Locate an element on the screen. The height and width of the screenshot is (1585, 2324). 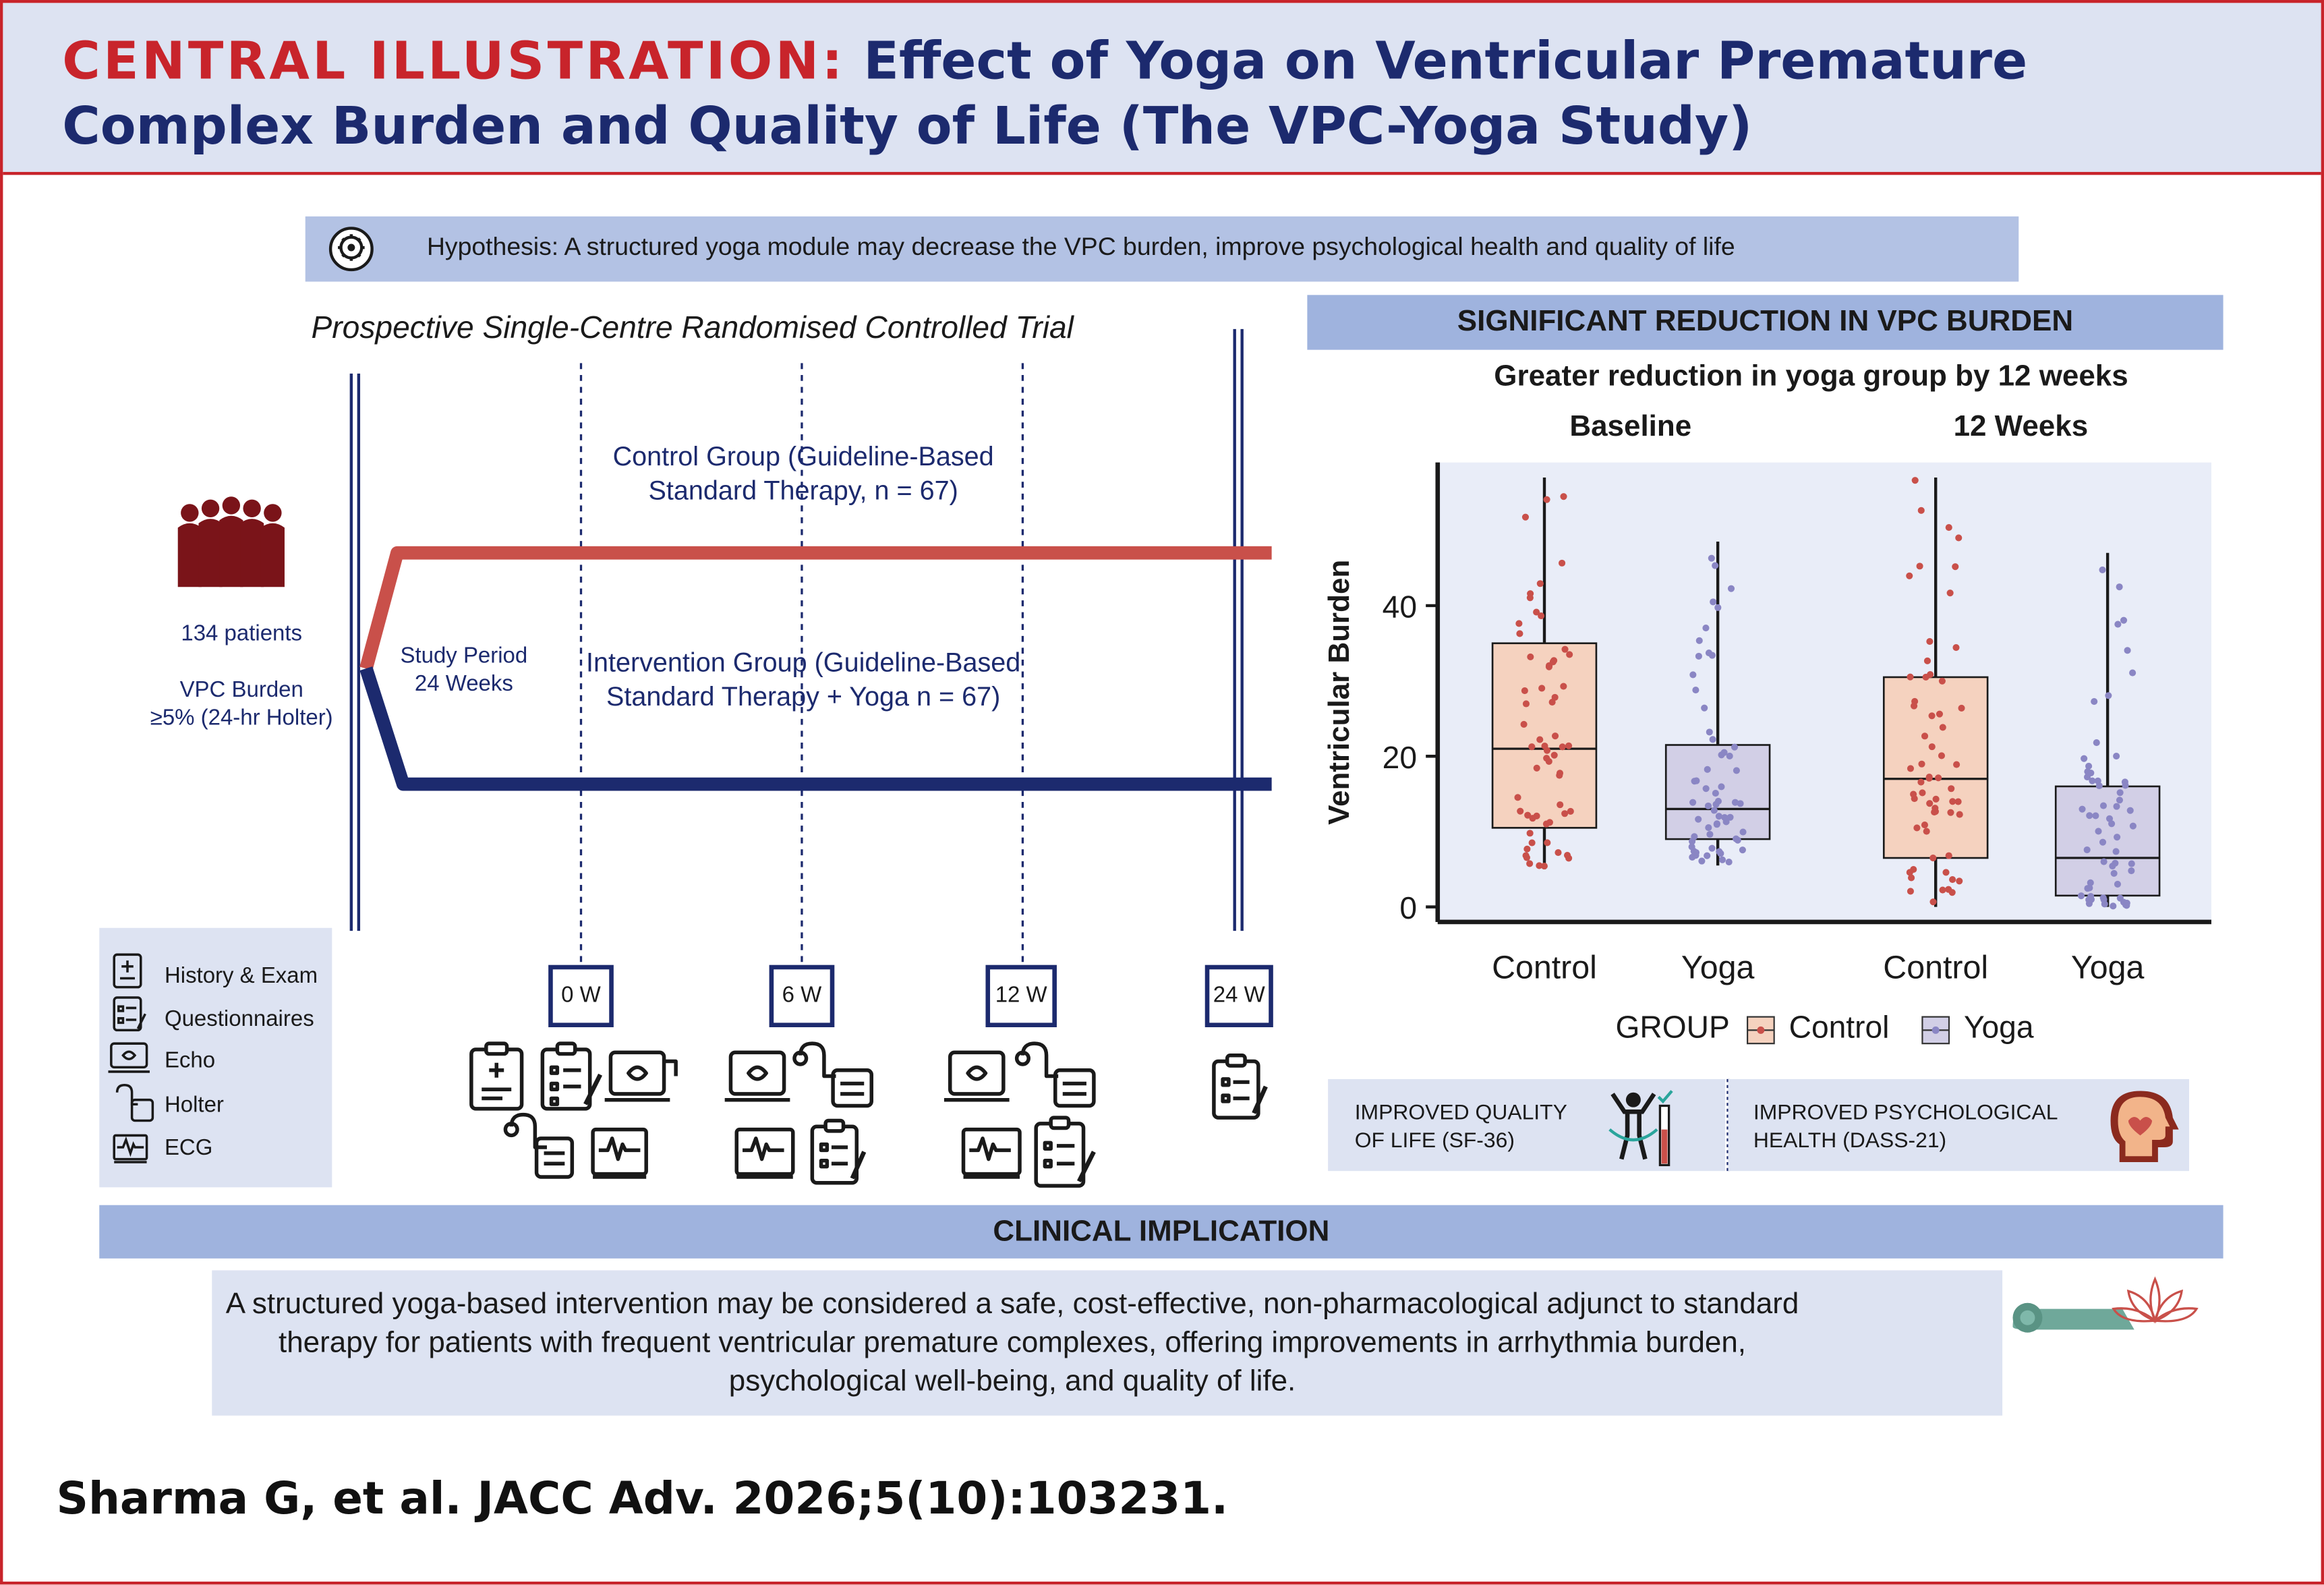
mental-health-head-icon is located at coordinates (2144, 1126).